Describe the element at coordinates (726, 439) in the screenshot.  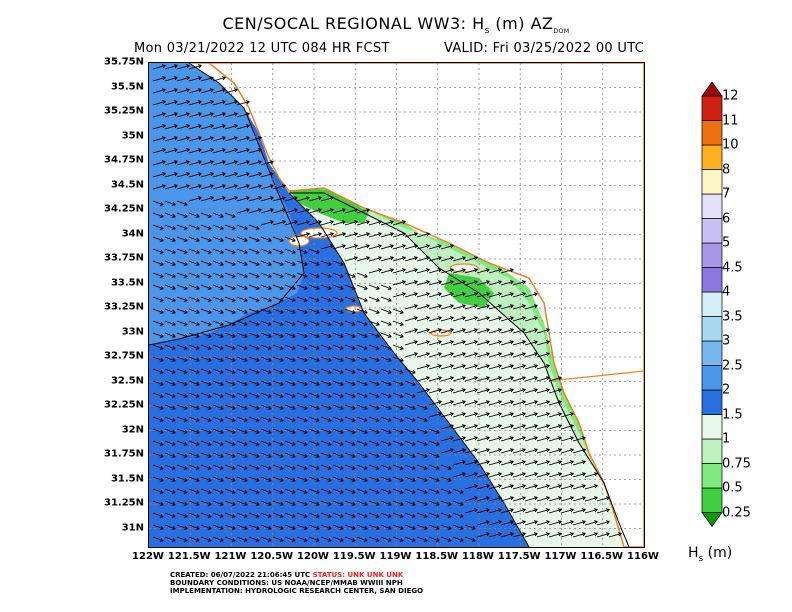
I see `colorbar-level-label: 1` at that location.